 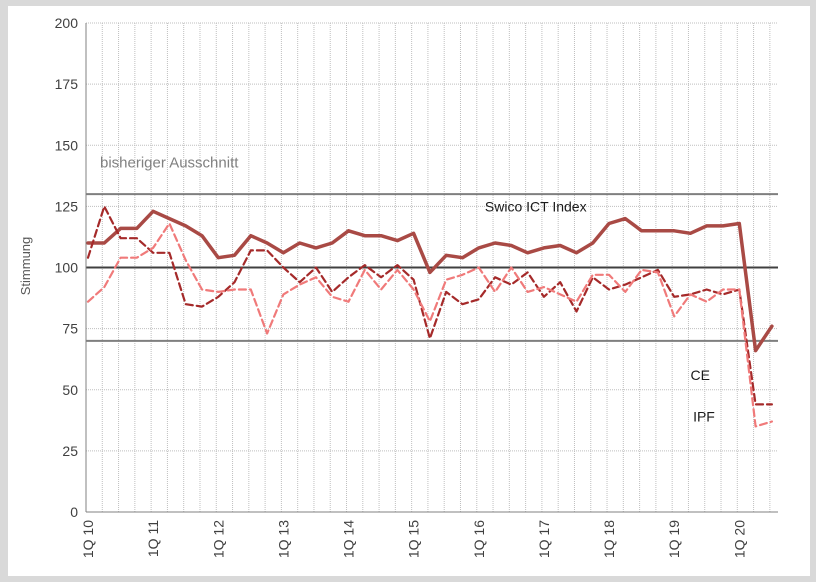 What do you see at coordinates (536, 206) in the screenshot?
I see `series-label: Swico ICT Index` at bounding box center [536, 206].